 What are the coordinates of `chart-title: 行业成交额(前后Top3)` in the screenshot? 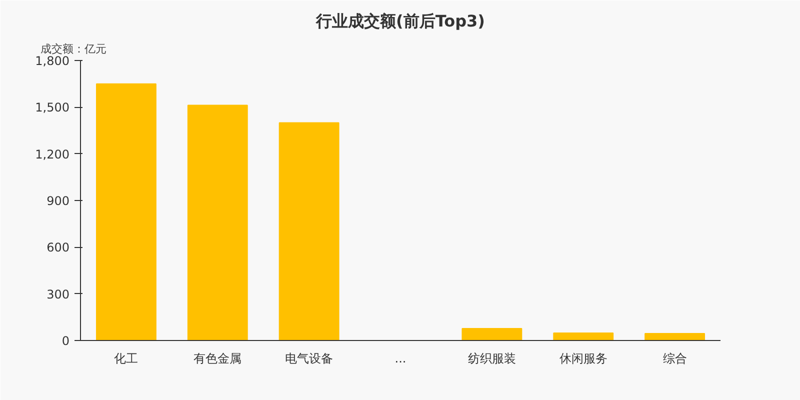 It's located at (400, 21).